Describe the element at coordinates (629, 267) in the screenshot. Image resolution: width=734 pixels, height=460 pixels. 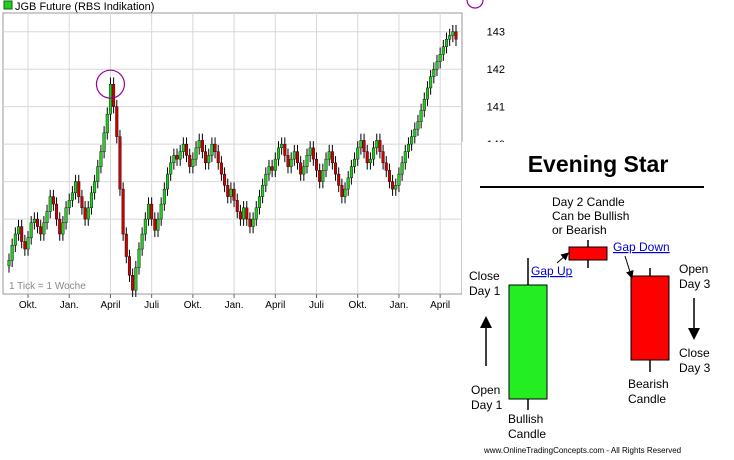
I see `gap-down-arrow` at that location.